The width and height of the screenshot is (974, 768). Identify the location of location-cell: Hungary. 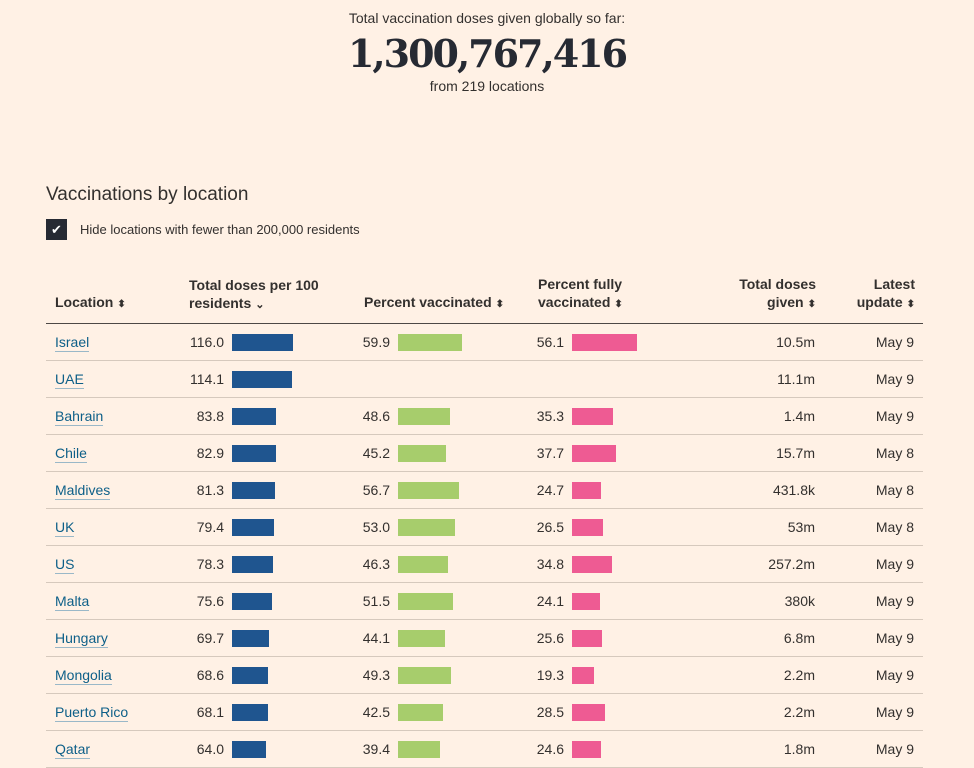
(113, 638).